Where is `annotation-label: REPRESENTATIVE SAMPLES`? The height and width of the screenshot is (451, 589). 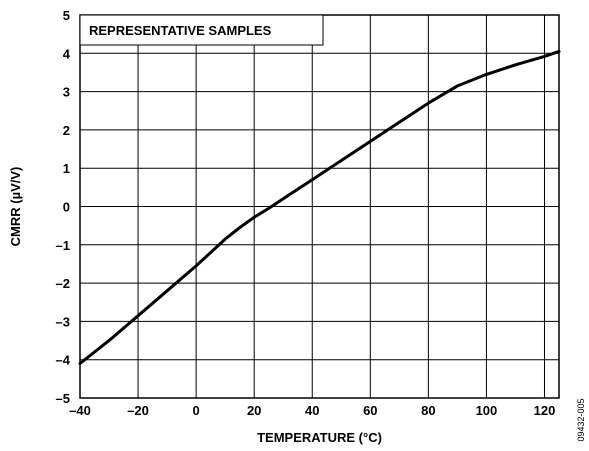 annotation-label: REPRESENTATIVE SAMPLES is located at coordinates (180, 30).